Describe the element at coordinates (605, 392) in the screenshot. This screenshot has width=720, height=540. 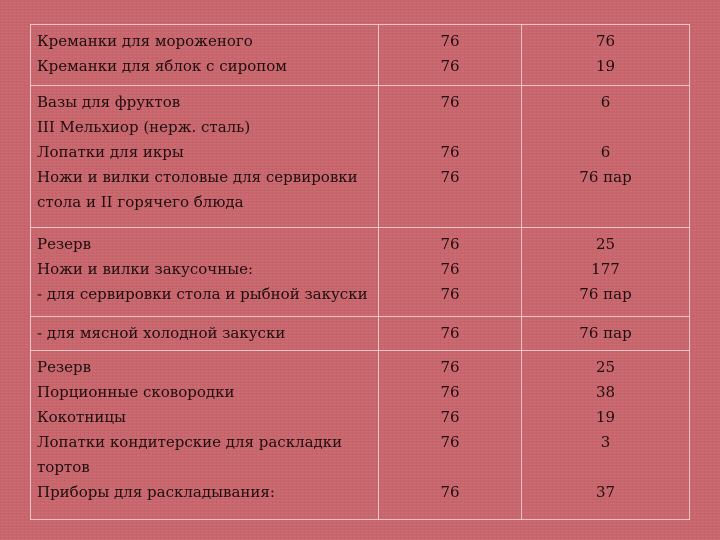
I see `cell-line: 38` at that location.